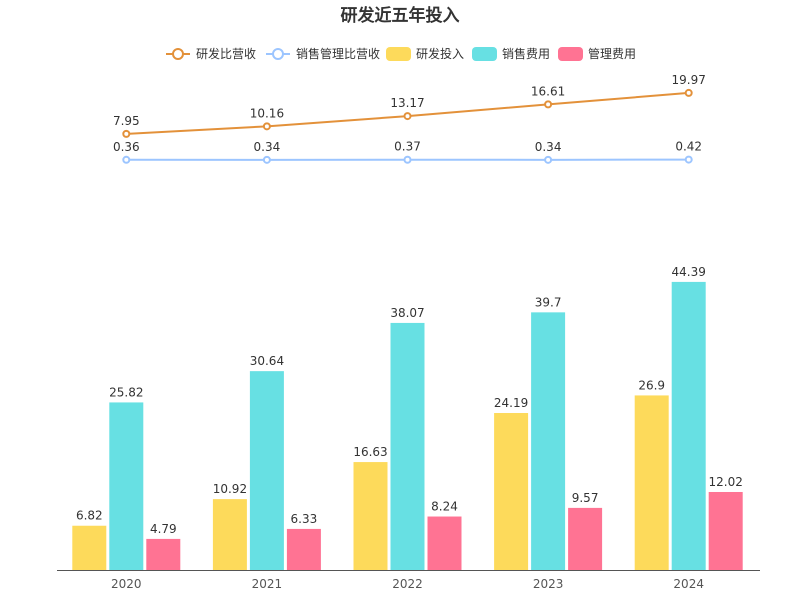 The height and width of the screenshot is (600, 800). What do you see at coordinates (126, 392) in the screenshot?
I see `bar-value-label: 25.82` at bounding box center [126, 392].